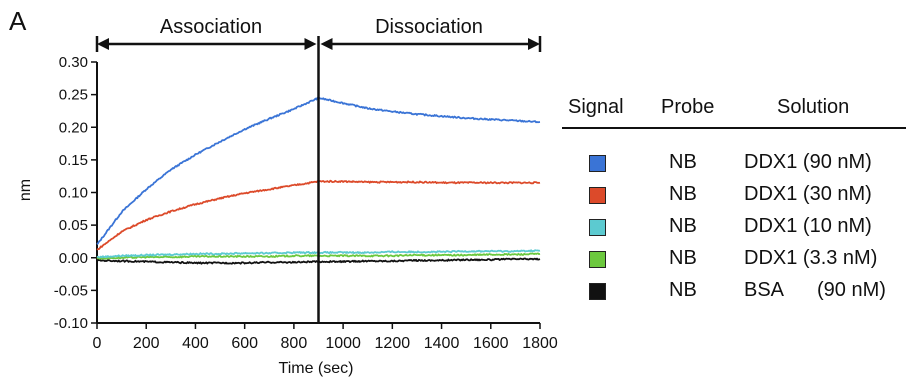 Image resolution: width=906 pixels, height=378 pixels. What do you see at coordinates (73, 193) in the screenshot?
I see `y-tick-label: 0.10` at bounding box center [73, 193].